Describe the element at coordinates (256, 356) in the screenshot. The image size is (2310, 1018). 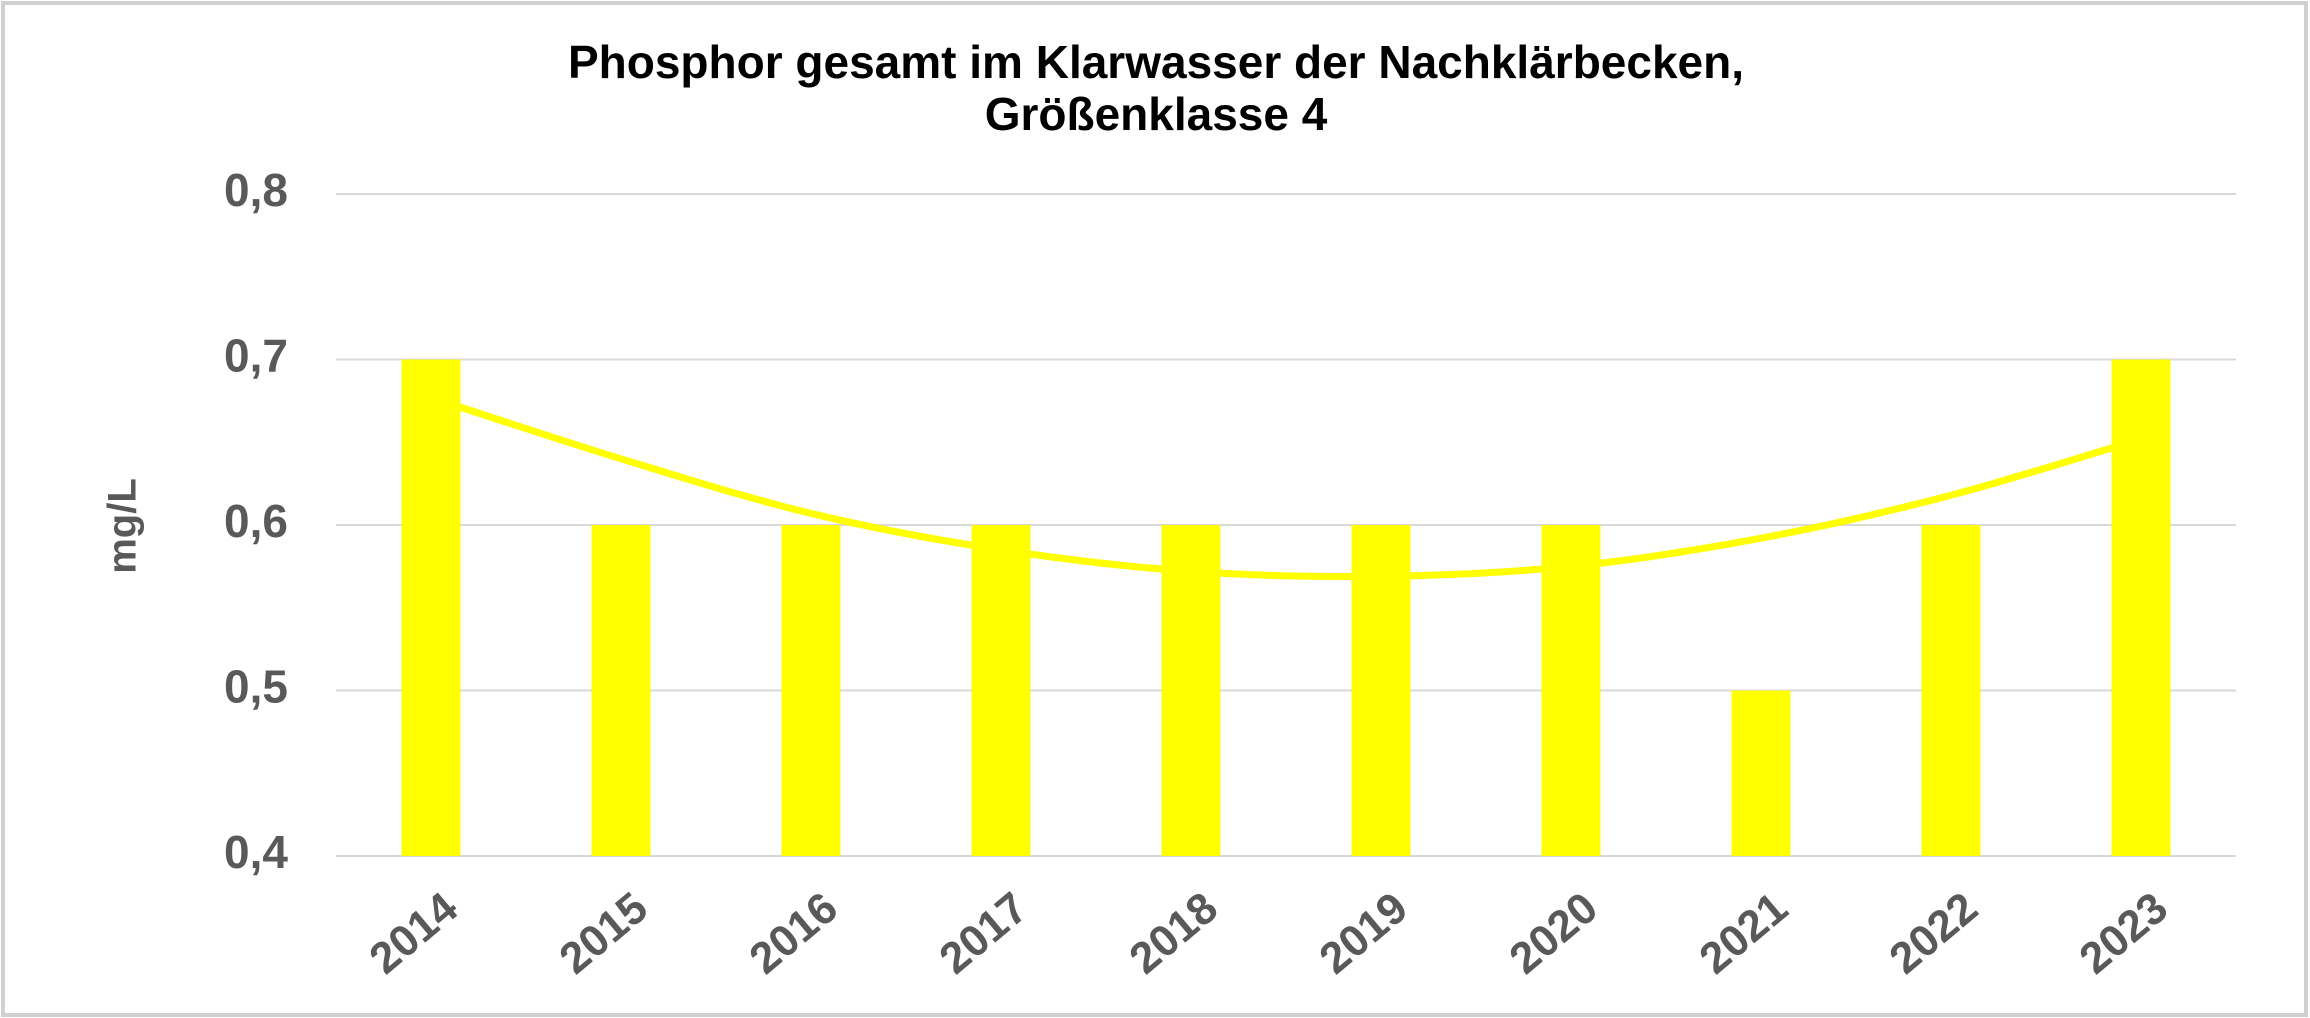
I see `y-tick-label: 0,7` at that location.